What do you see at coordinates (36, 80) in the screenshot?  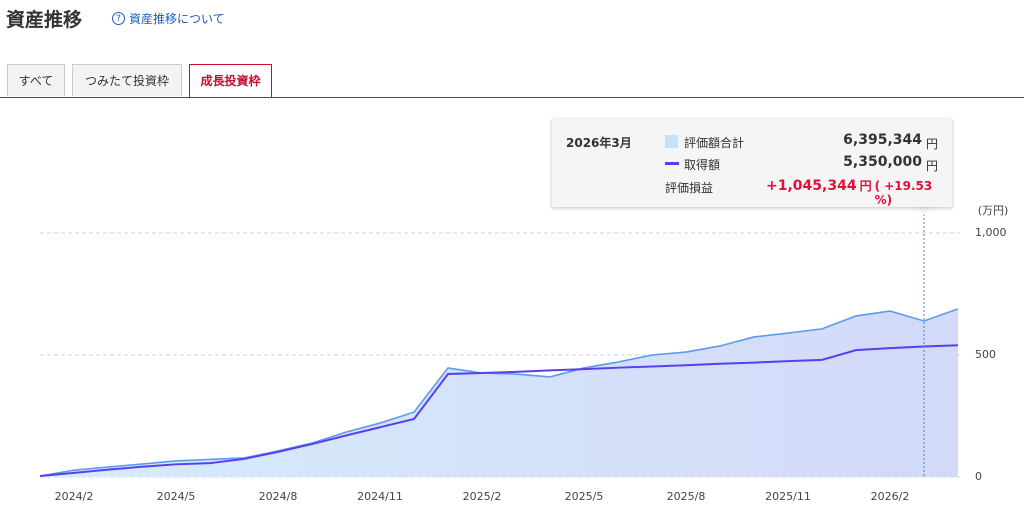 I see `tab: すべて` at bounding box center [36, 80].